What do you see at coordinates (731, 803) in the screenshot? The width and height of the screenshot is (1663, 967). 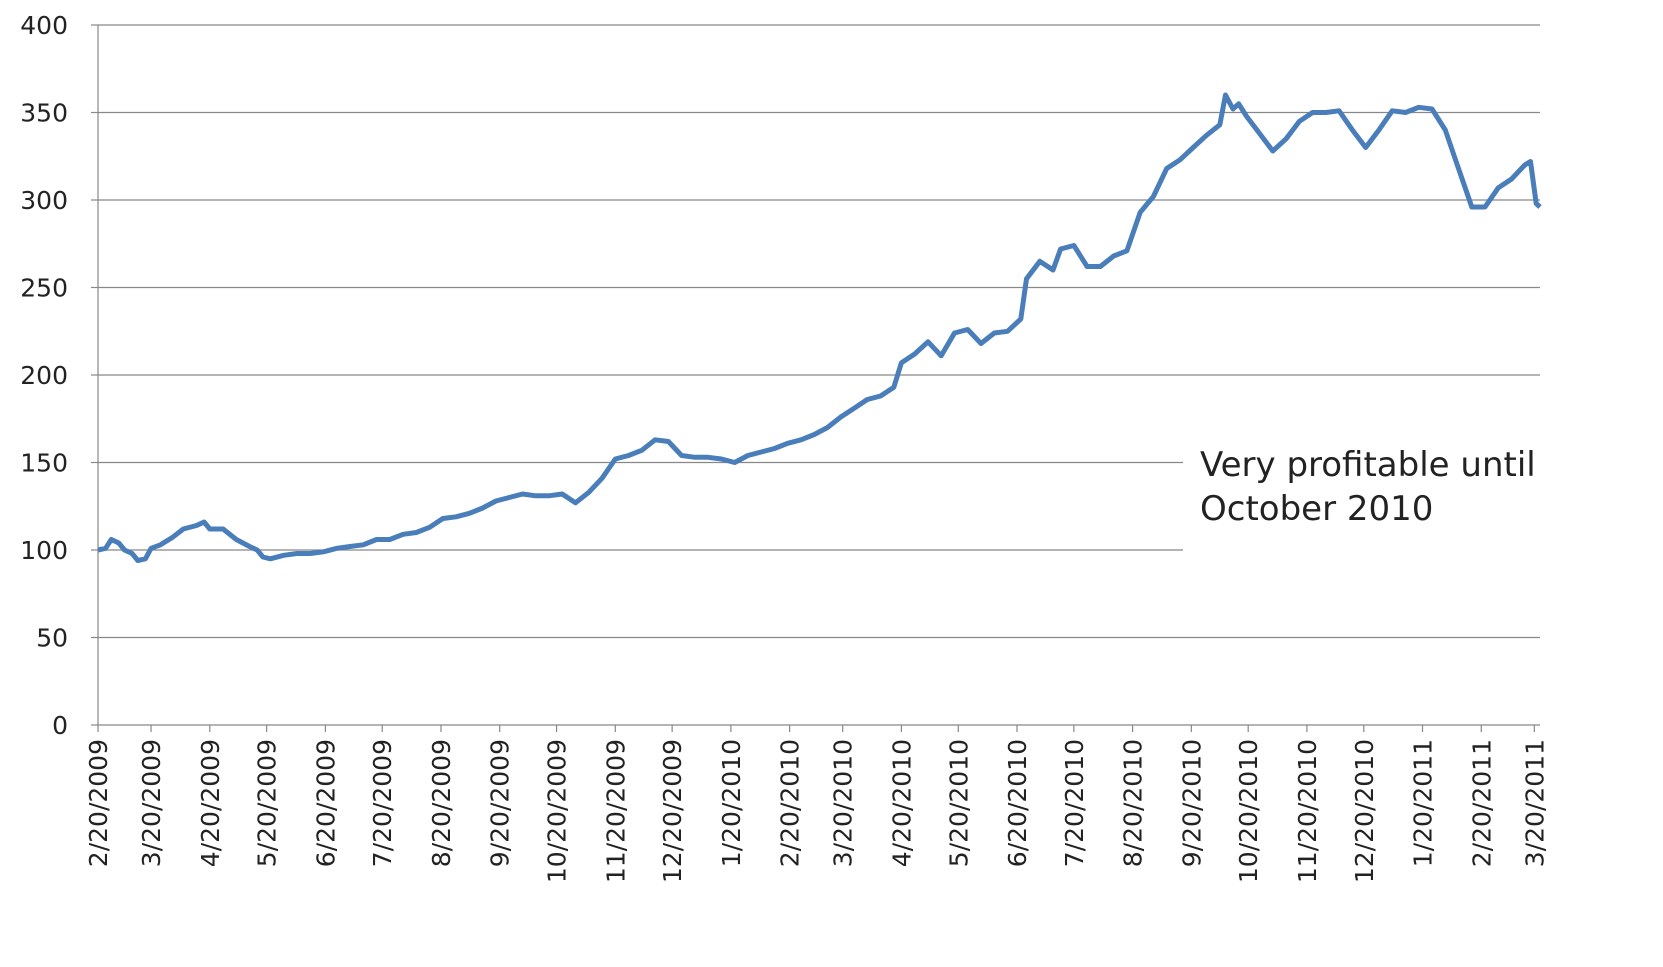 I see `x-tick-label: 1/20/2010` at bounding box center [731, 803].